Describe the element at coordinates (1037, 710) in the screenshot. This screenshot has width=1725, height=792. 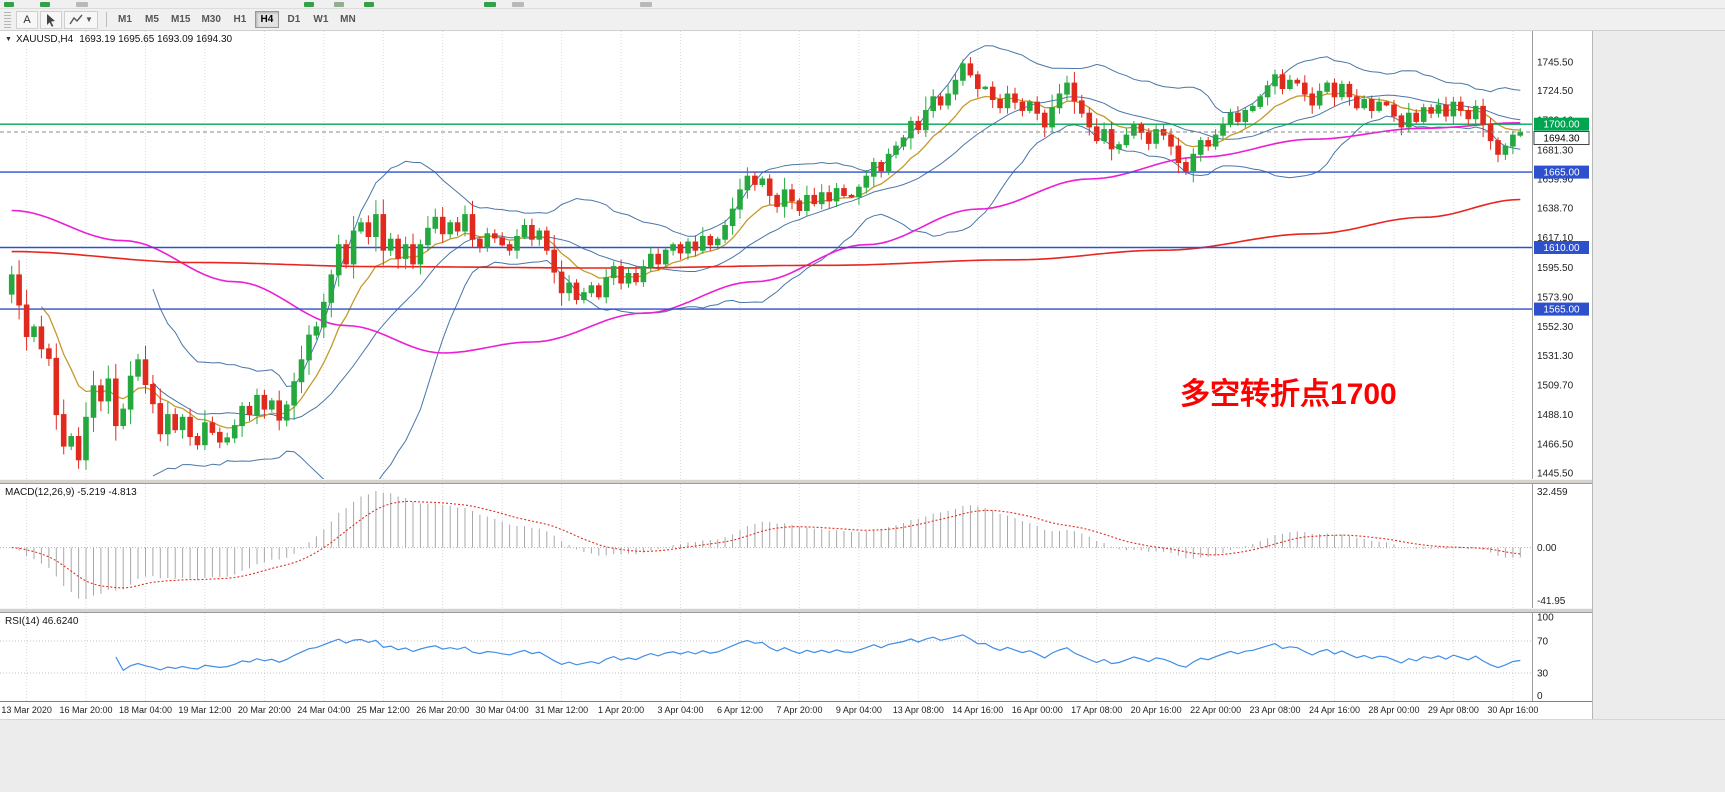
I see `time-label: 16 Apr 00:00` at that location.